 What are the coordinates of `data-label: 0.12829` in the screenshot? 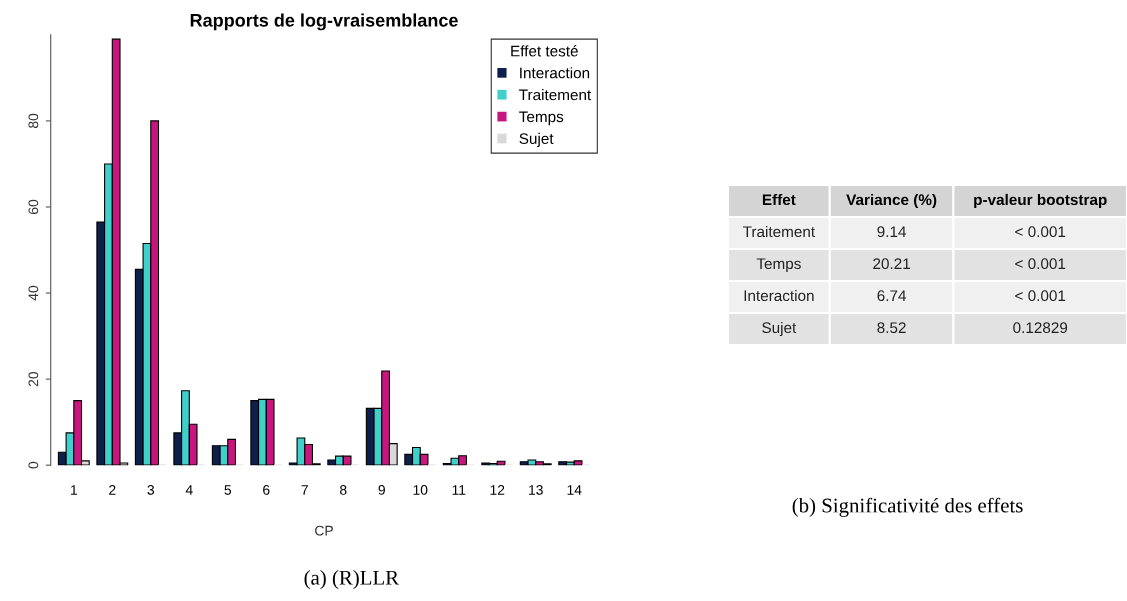 It's located at (1040, 328).